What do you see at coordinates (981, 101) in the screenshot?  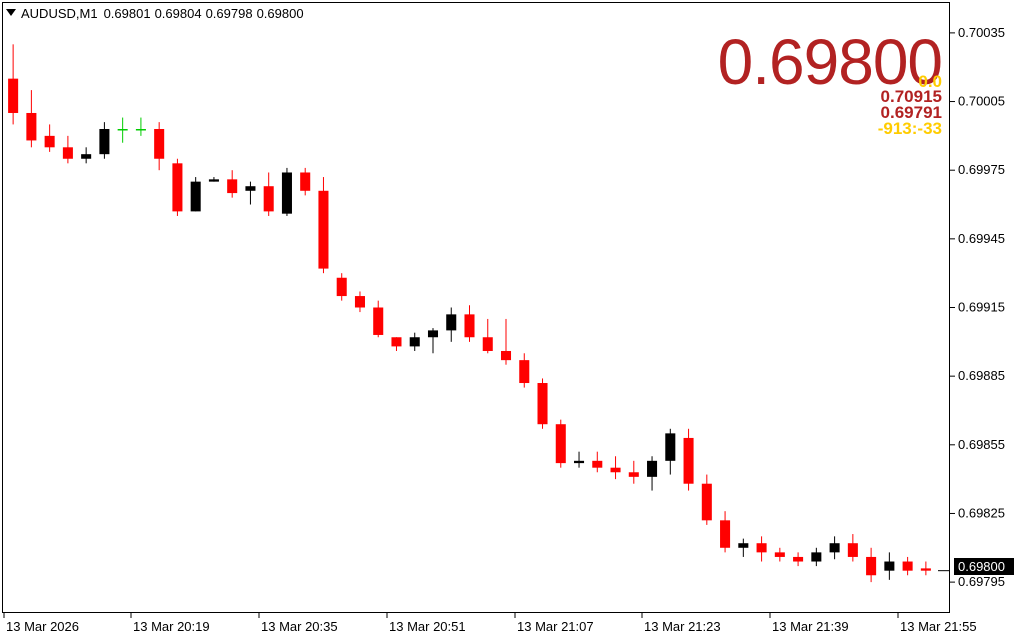 I see `y-tick-label: 0.70005` at bounding box center [981, 101].